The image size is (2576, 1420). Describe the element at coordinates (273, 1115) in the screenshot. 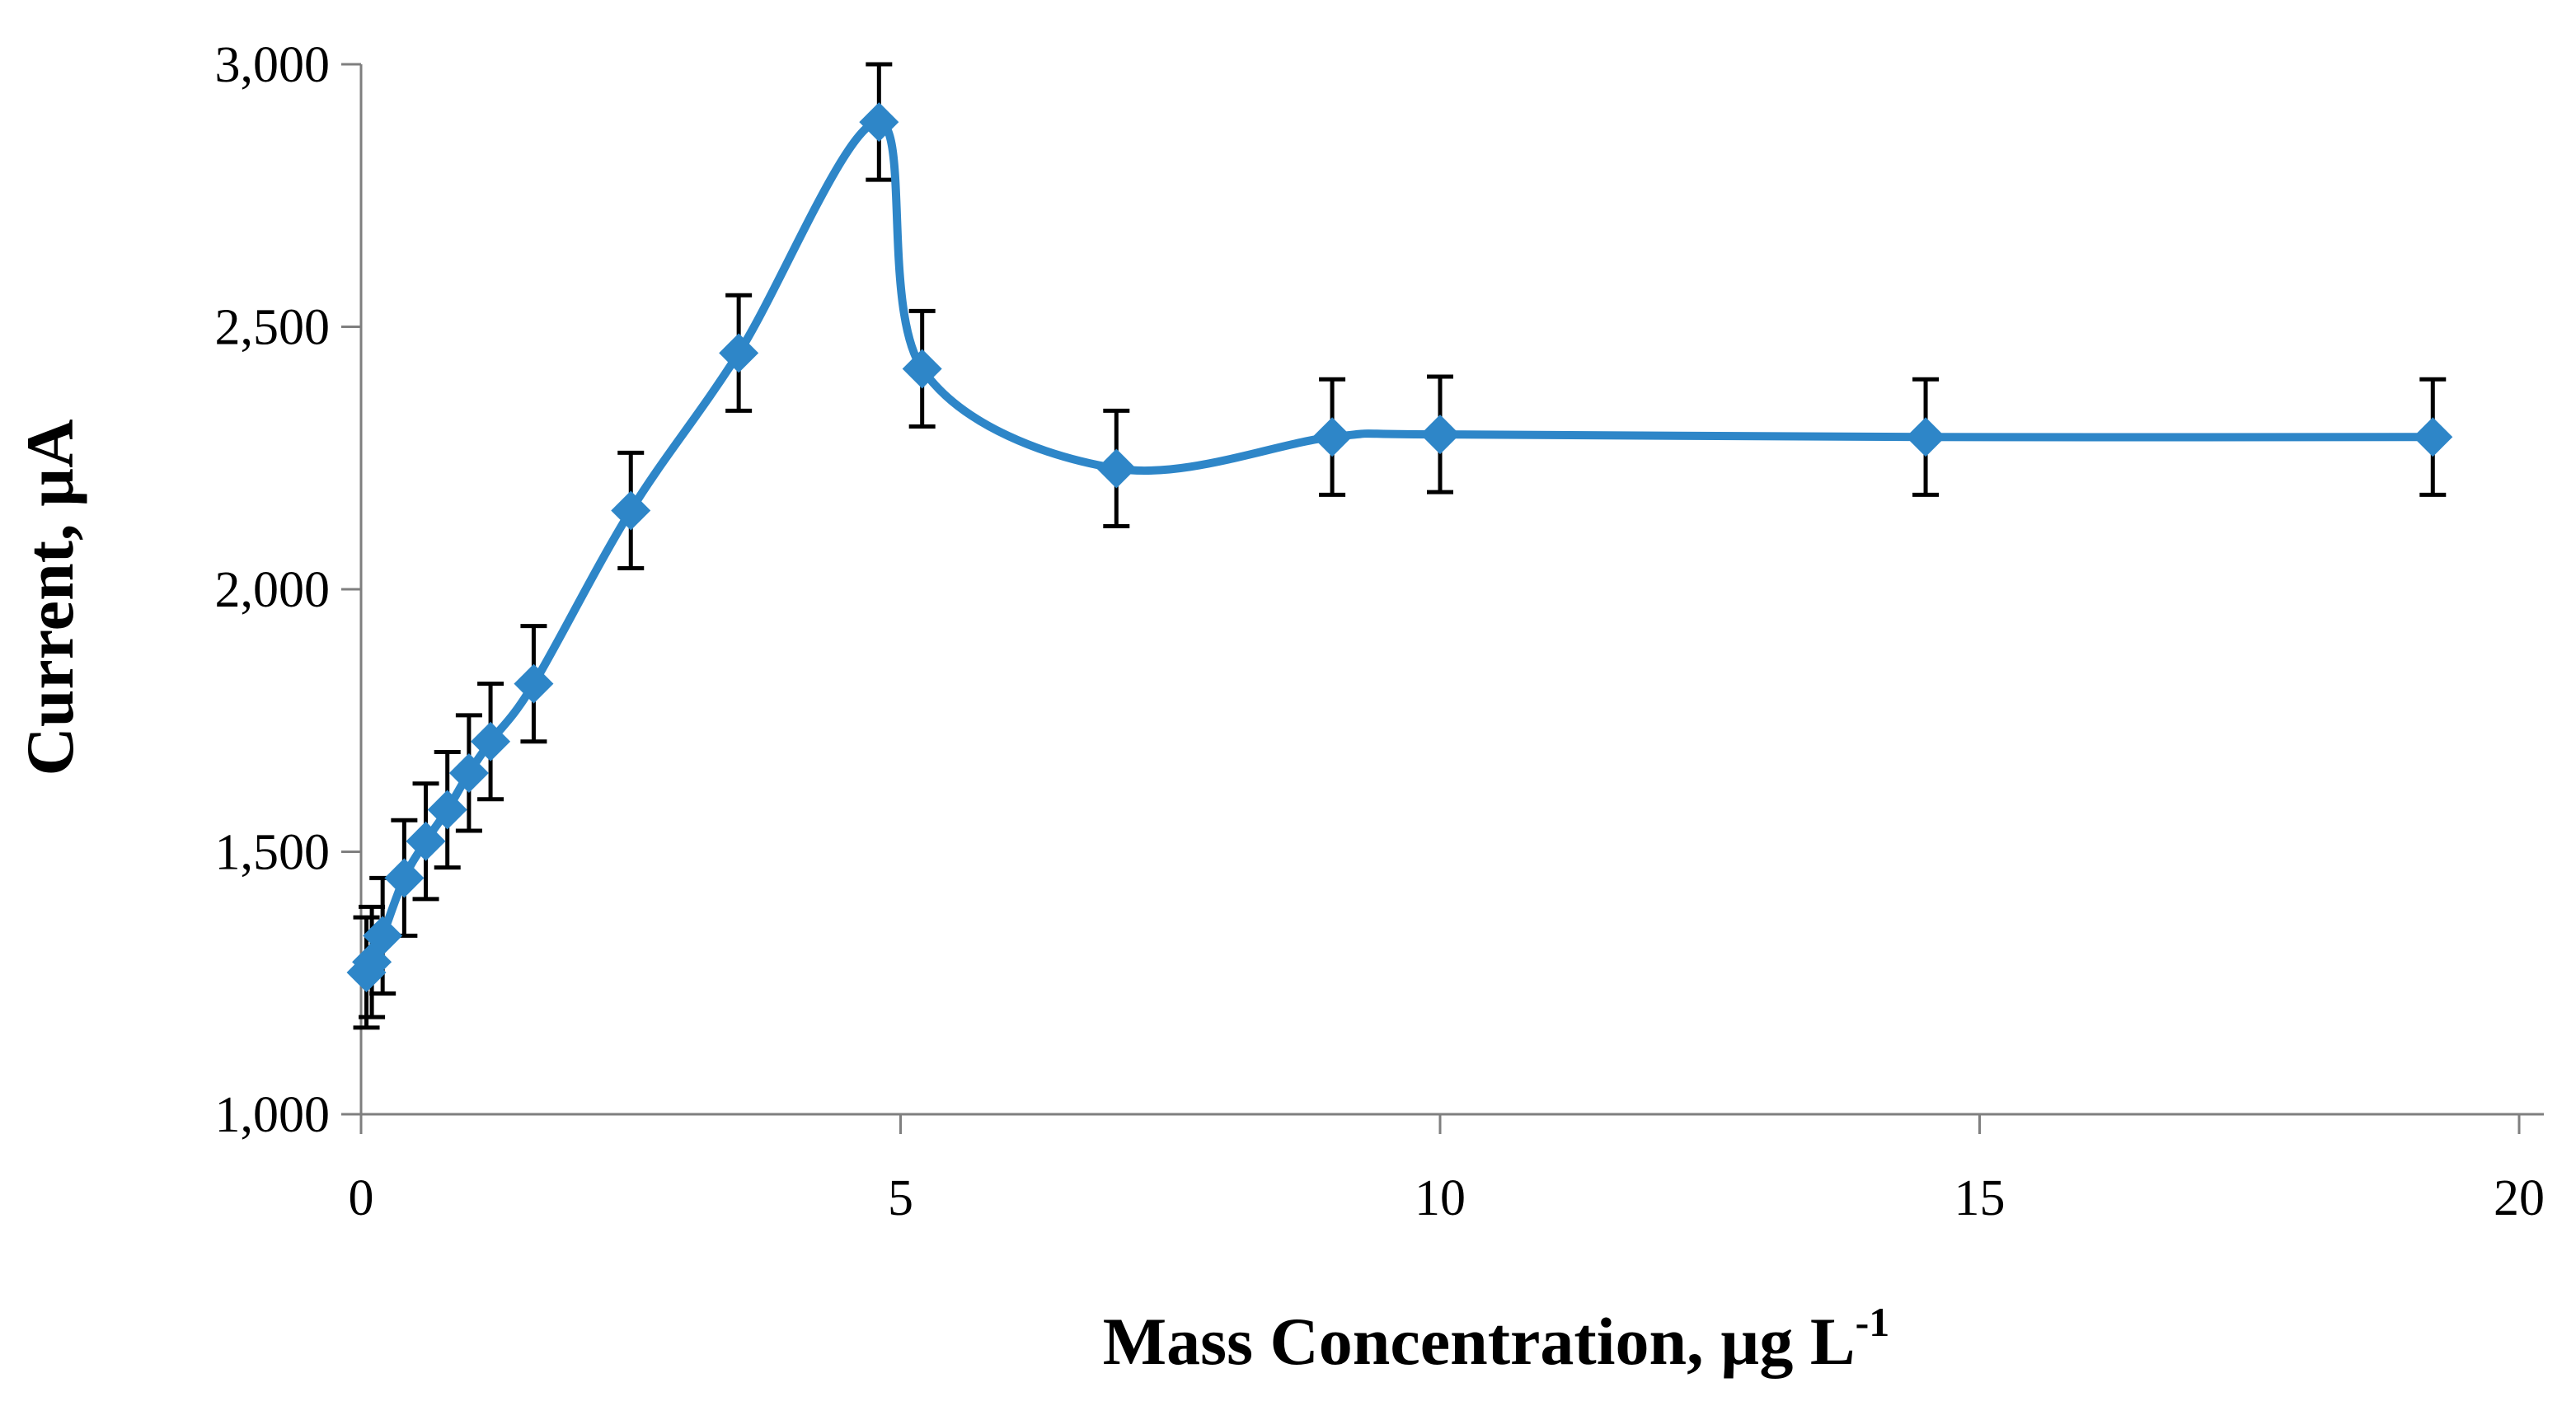

I see `y-tick-label: 1,000` at that location.